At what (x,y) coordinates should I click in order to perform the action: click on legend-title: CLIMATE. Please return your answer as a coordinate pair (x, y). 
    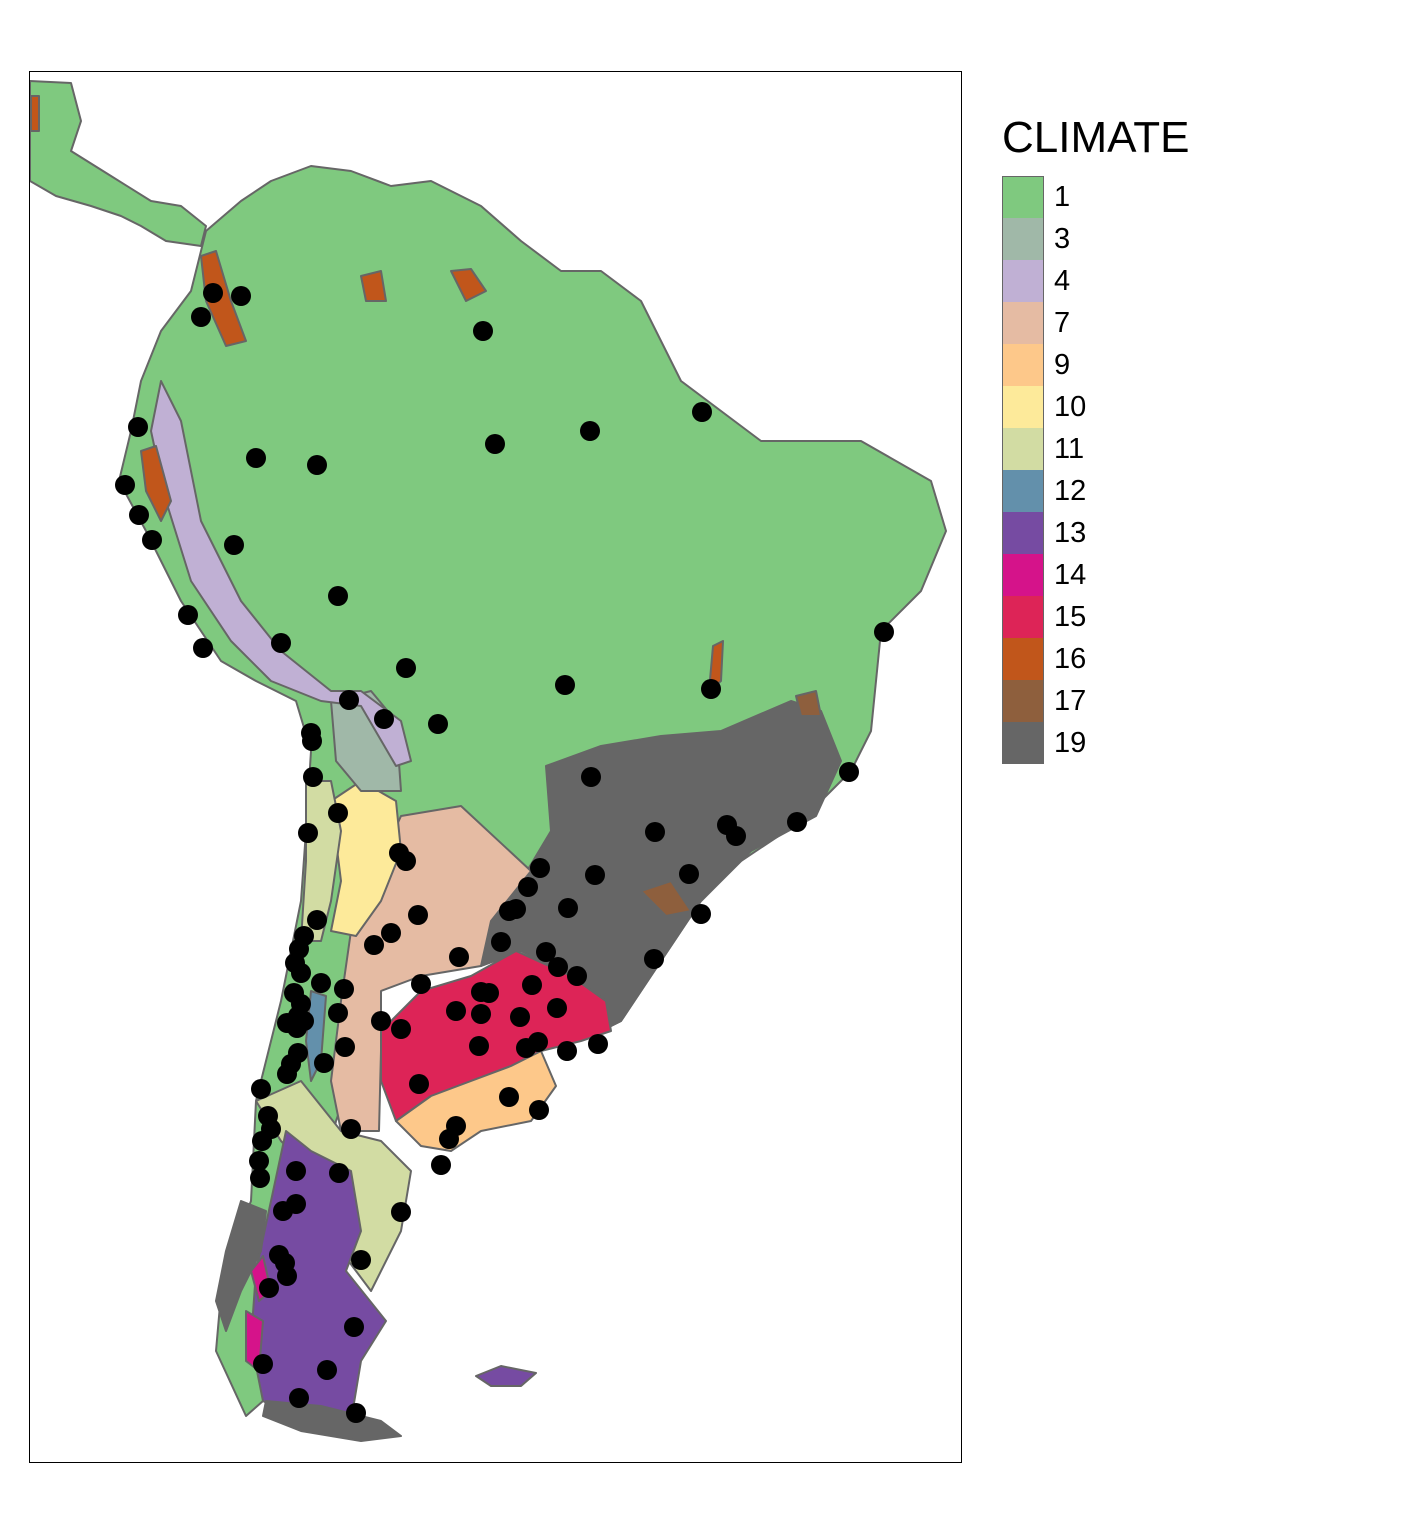
    Looking at the image, I should click on (1096, 137).